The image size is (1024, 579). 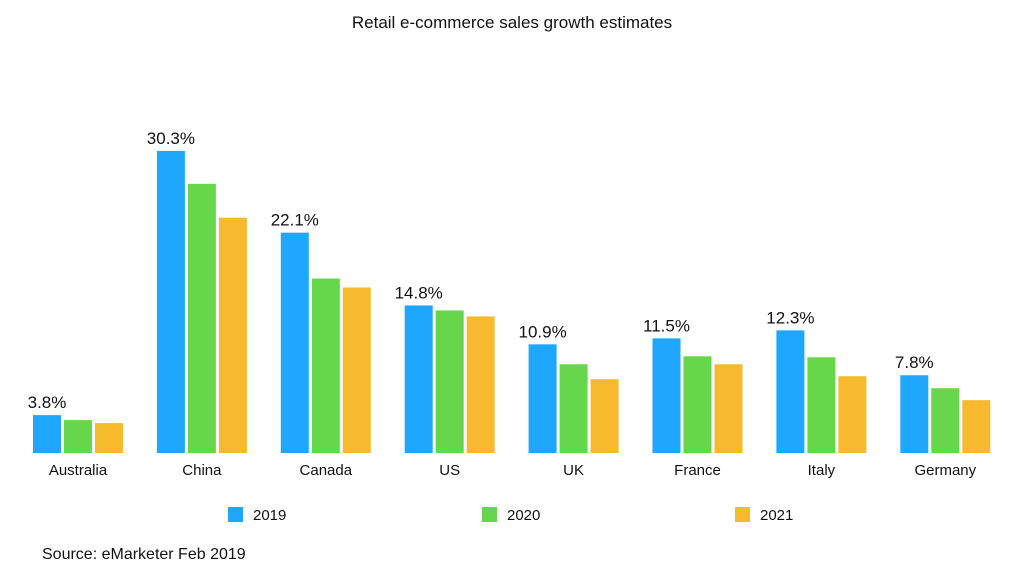 What do you see at coordinates (523, 515) in the screenshot?
I see `legend-label: 2020` at bounding box center [523, 515].